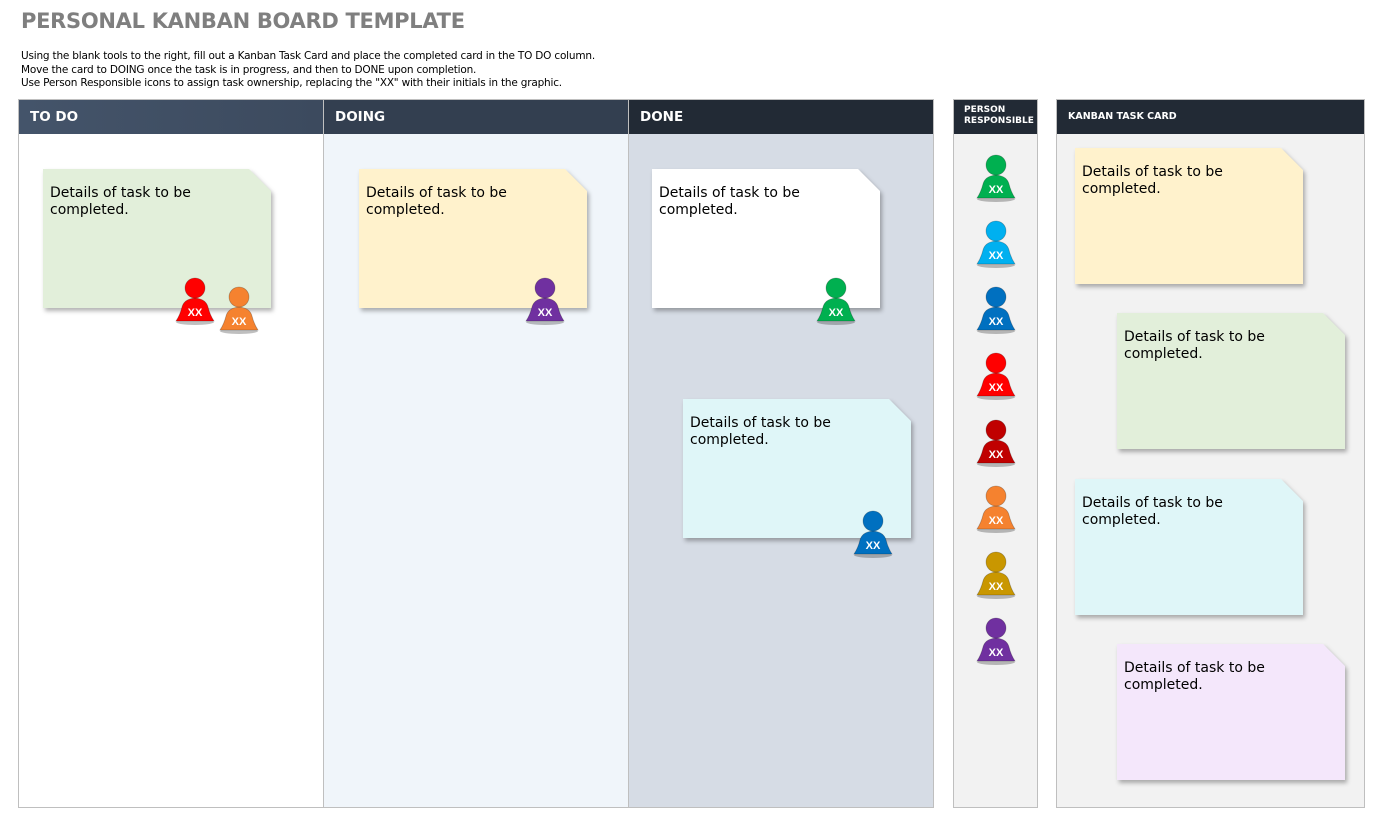 The height and width of the screenshot is (837, 1389). Describe the element at coordinates (1210, 117) in the screenshot. I see `kanban-task-card-header: KANBAN TASK CARD` at that location.